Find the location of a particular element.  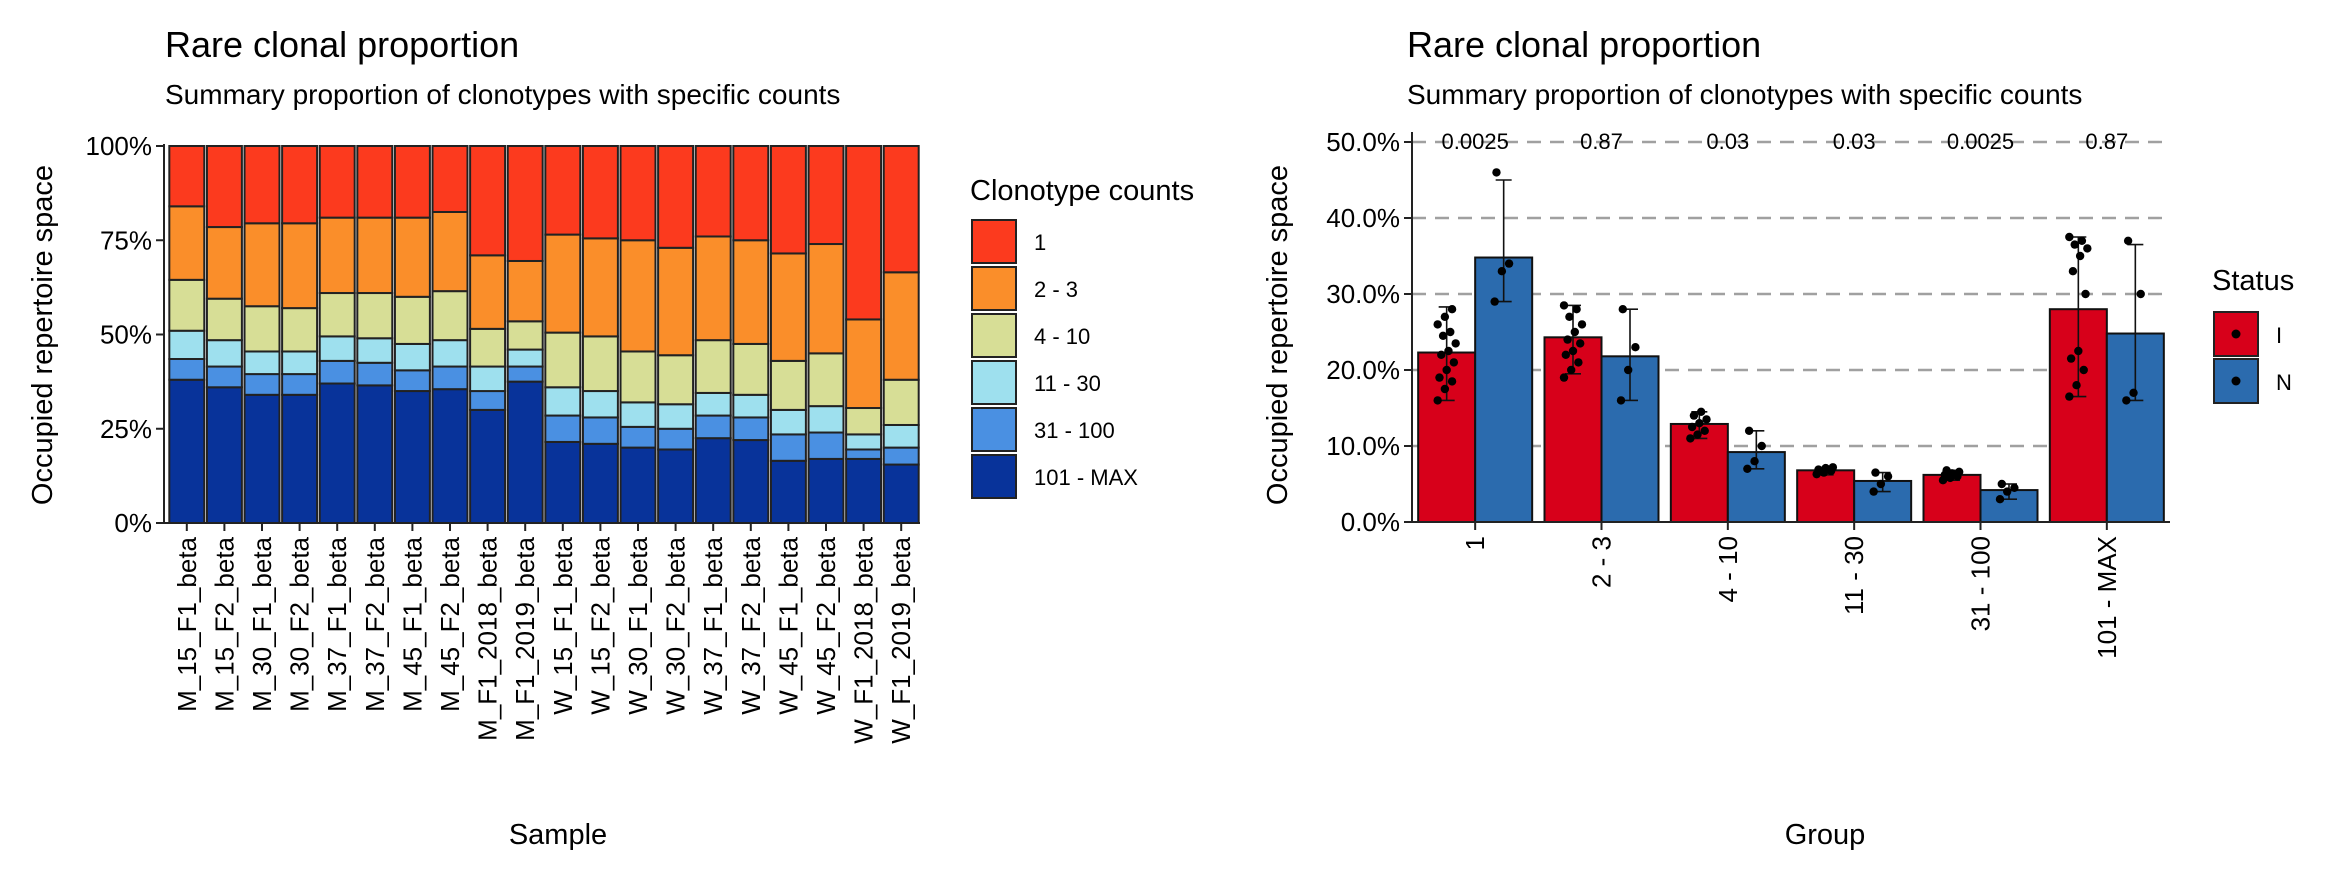

y-tick-label: 50.0% is located at coordinates (1363, 142).